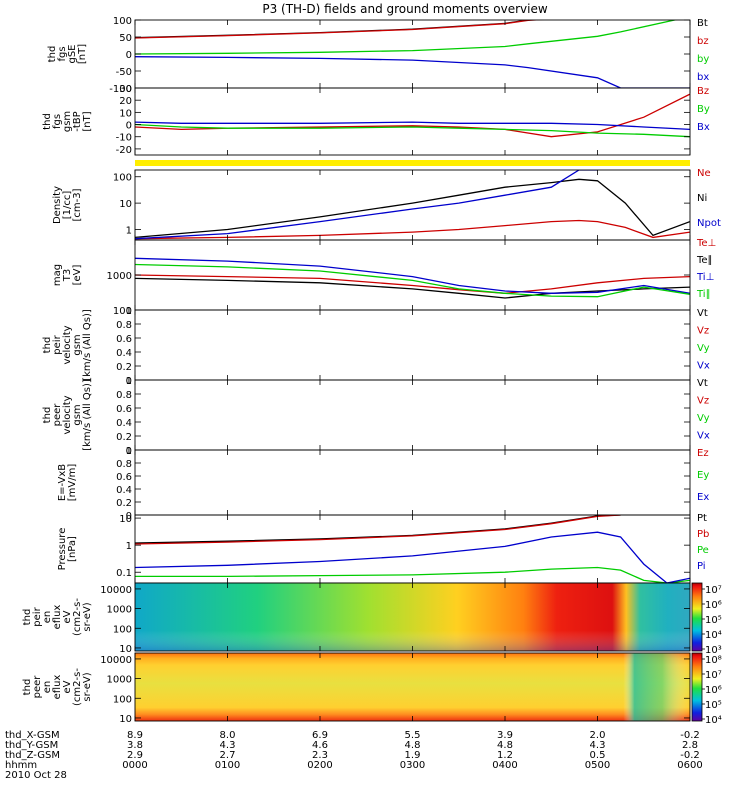 The height and width of the screenshot is (800, 750). Describe the element at coordinates (703, 294) in the screenshot. I see `legend-Ti∥: Ti∥` at that location.